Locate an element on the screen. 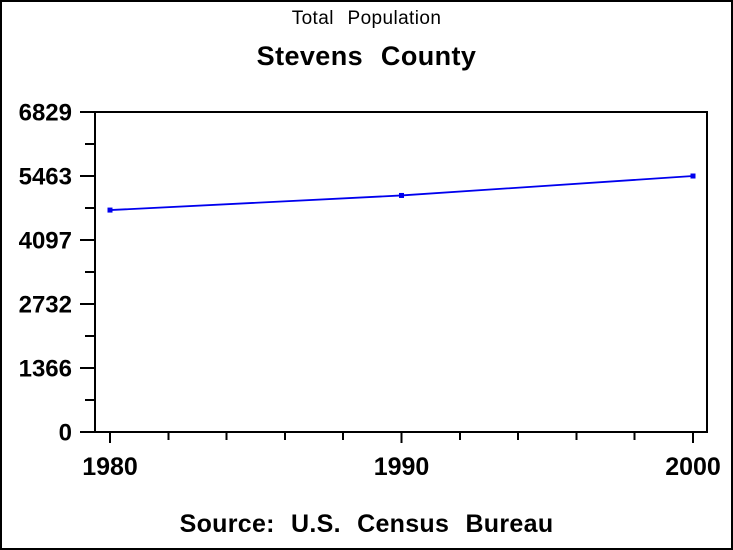 The height and width of the screenshot is (550, 733). y-axis-tick-label: 1366 is located at coordinates (45, 368).